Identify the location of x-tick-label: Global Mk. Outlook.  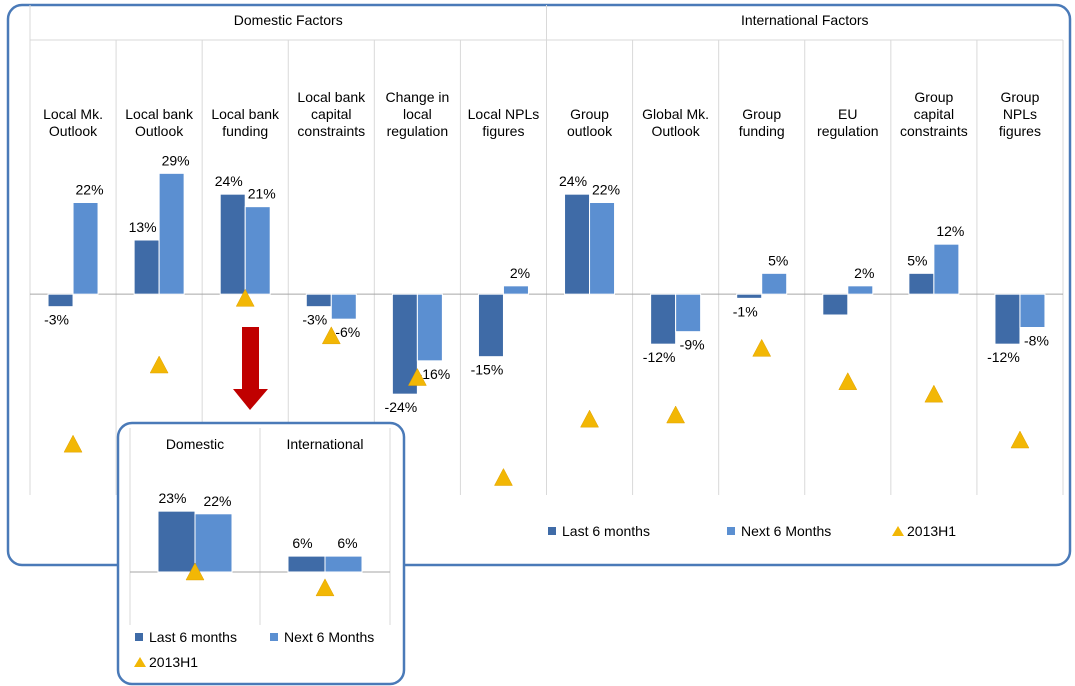
(676, 122).